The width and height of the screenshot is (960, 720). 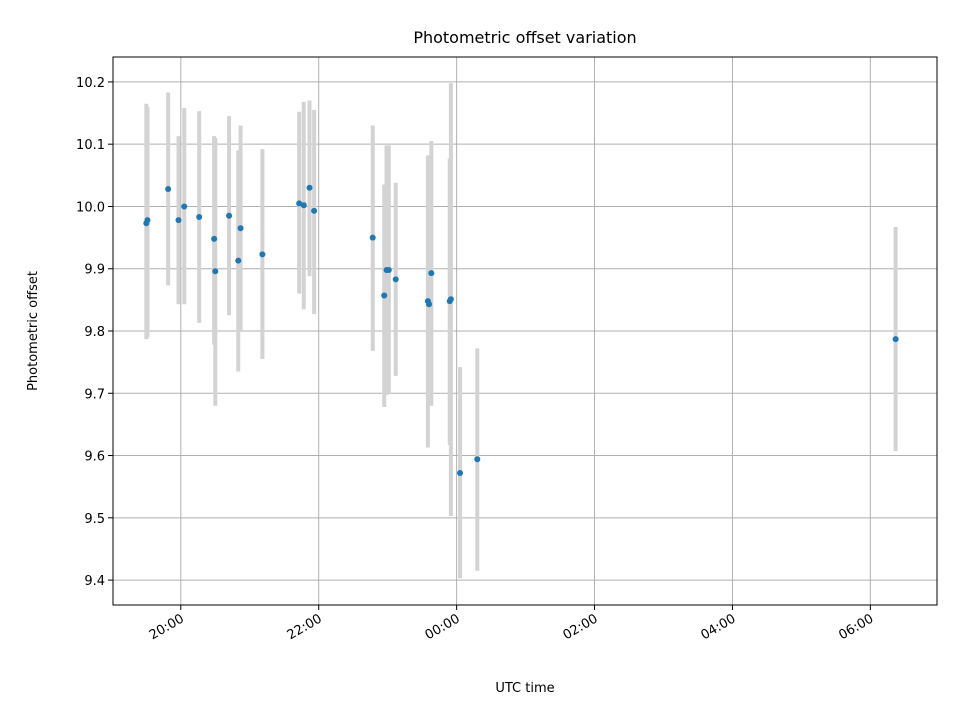 I want to click on y-tick-label: 9.4, so click(x=94, y=581).